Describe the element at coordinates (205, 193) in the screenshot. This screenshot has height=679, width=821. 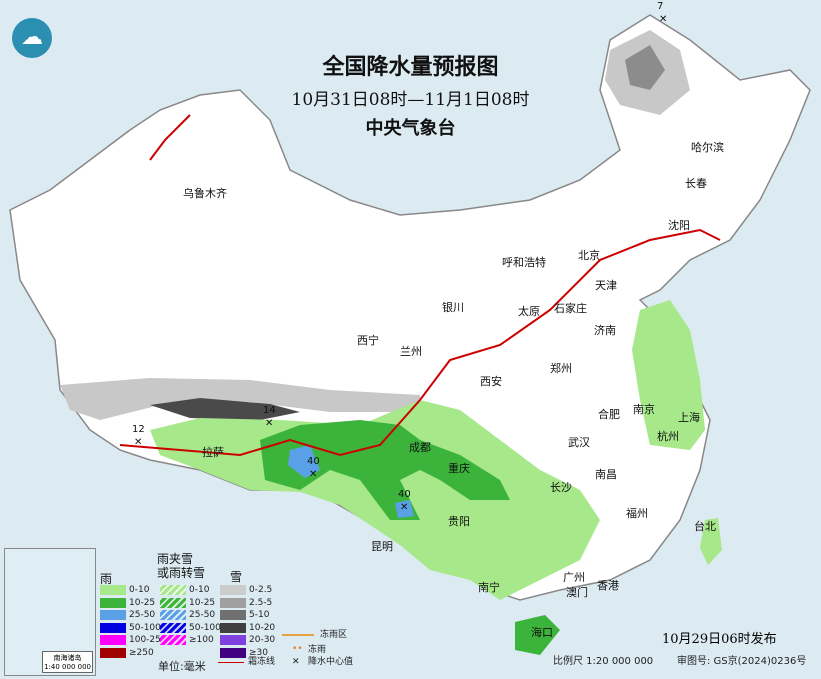
I see `city-label: 乌鲁木齐` at that location.